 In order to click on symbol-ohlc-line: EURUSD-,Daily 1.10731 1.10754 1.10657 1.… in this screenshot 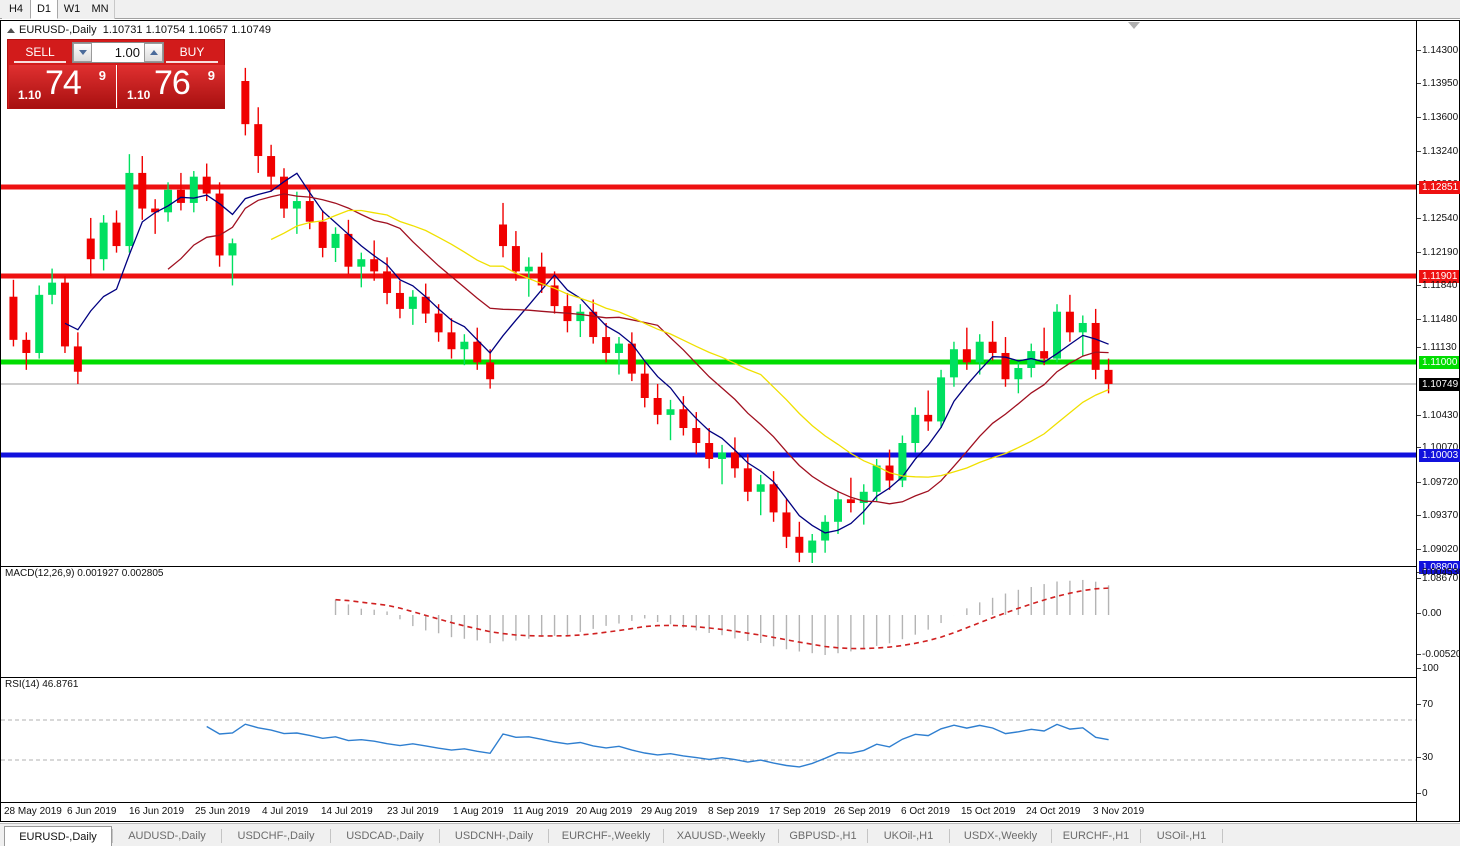, I will do `click(139, 30)`.